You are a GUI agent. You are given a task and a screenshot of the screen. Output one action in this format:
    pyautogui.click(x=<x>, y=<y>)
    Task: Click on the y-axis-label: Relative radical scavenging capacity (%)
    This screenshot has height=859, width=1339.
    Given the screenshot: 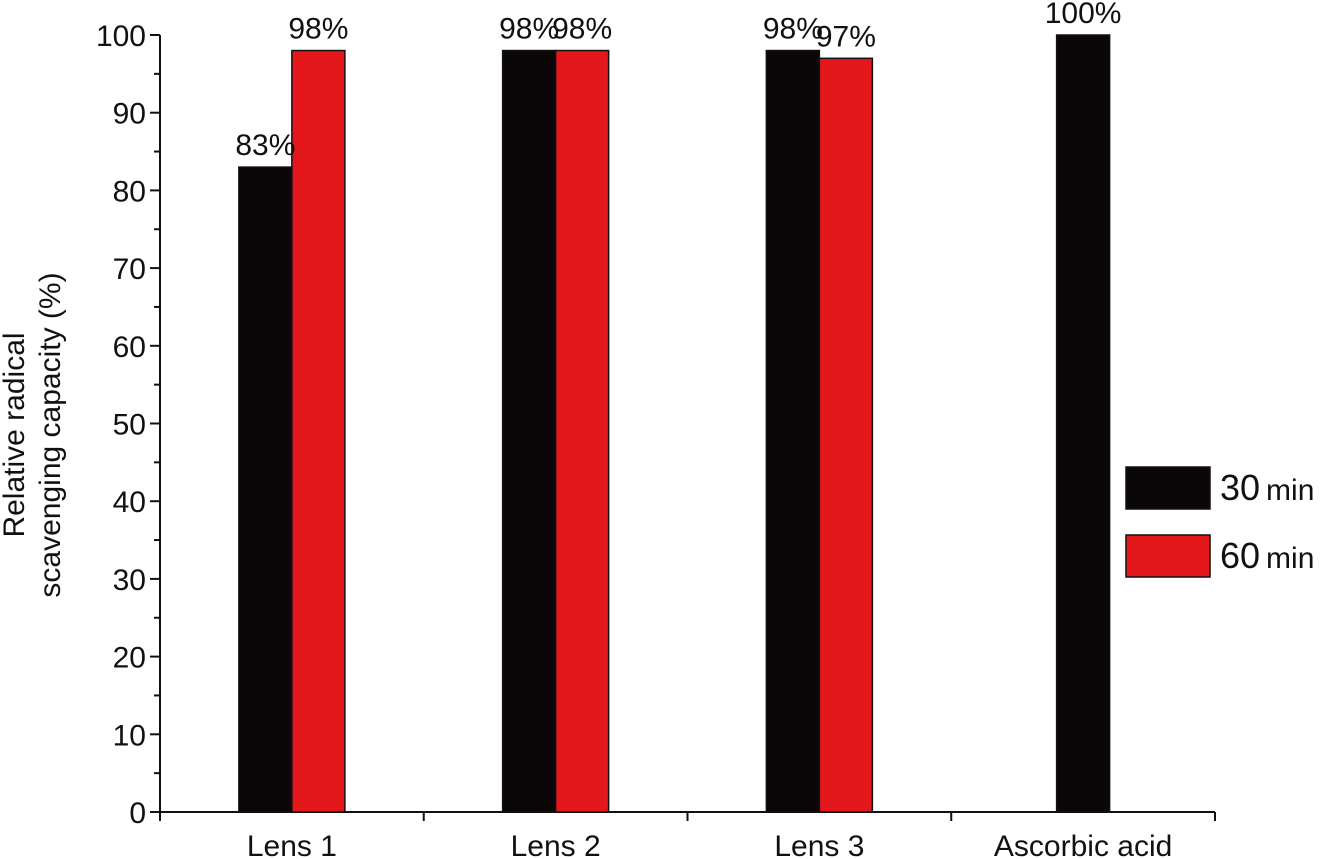 What is the action you would take?
    pyautogui.click(x=33, y=434)
    